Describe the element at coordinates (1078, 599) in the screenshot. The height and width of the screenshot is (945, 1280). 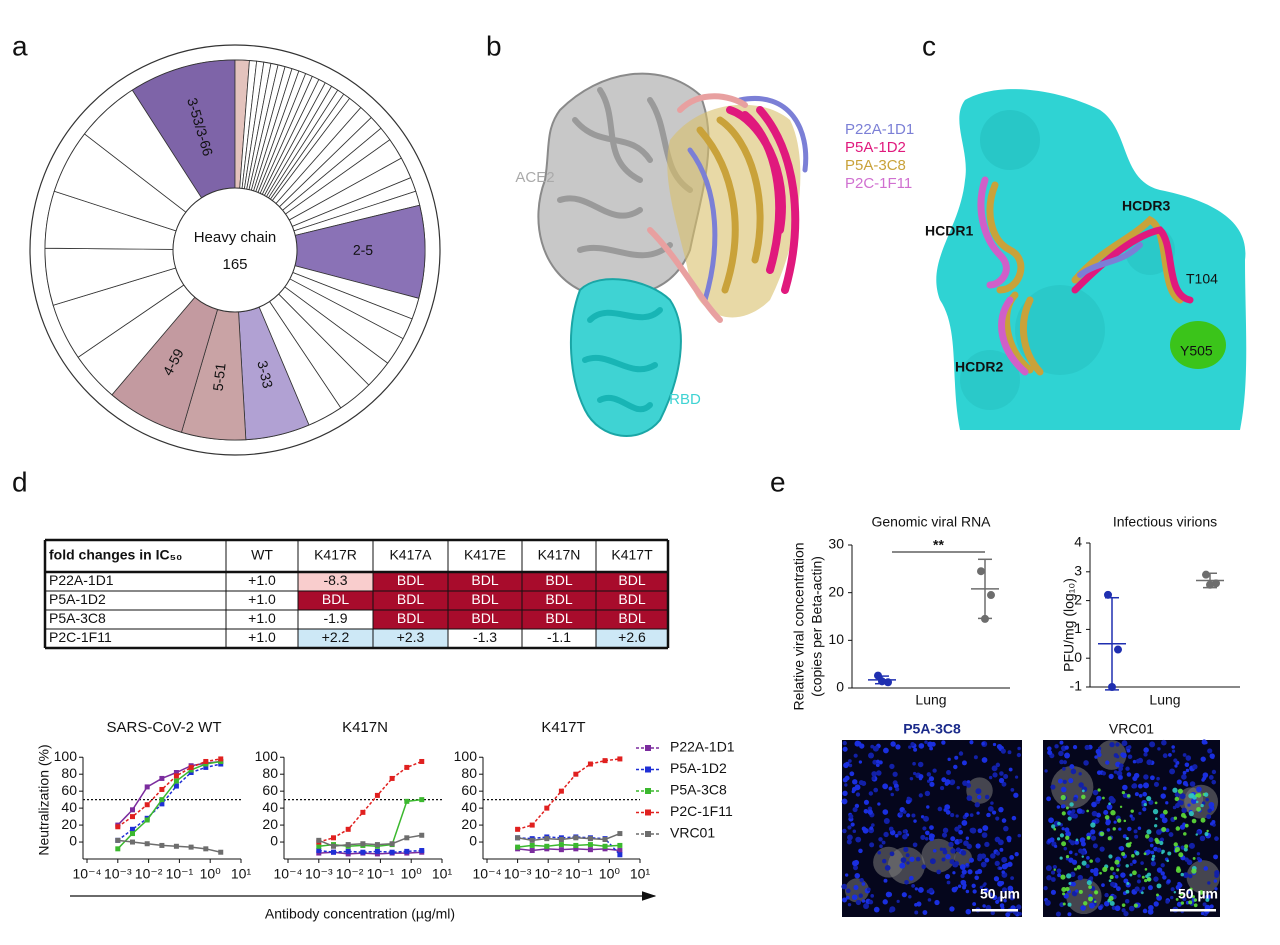
I see `y-tick-label: 2` at that location.